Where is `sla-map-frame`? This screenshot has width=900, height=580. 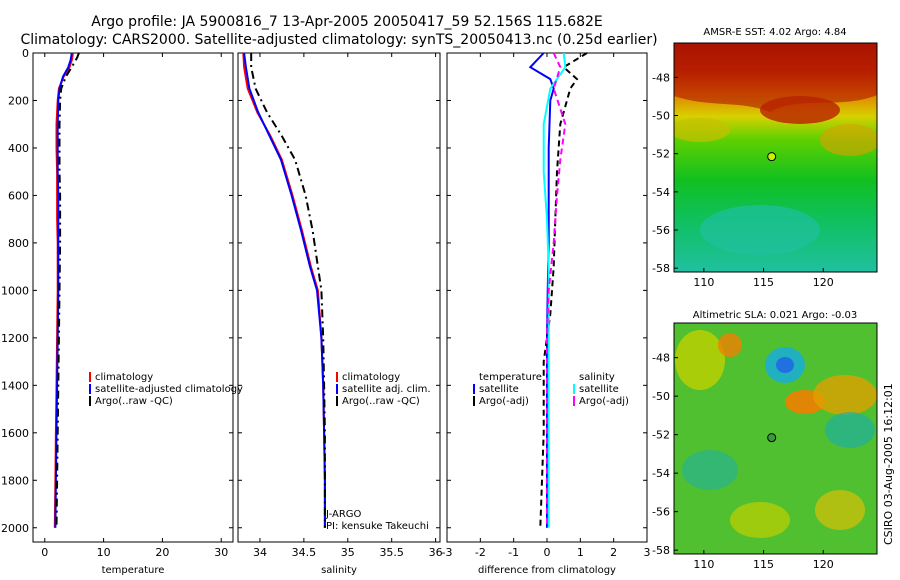 sla-map-frame is located at coordinates (775, 438).